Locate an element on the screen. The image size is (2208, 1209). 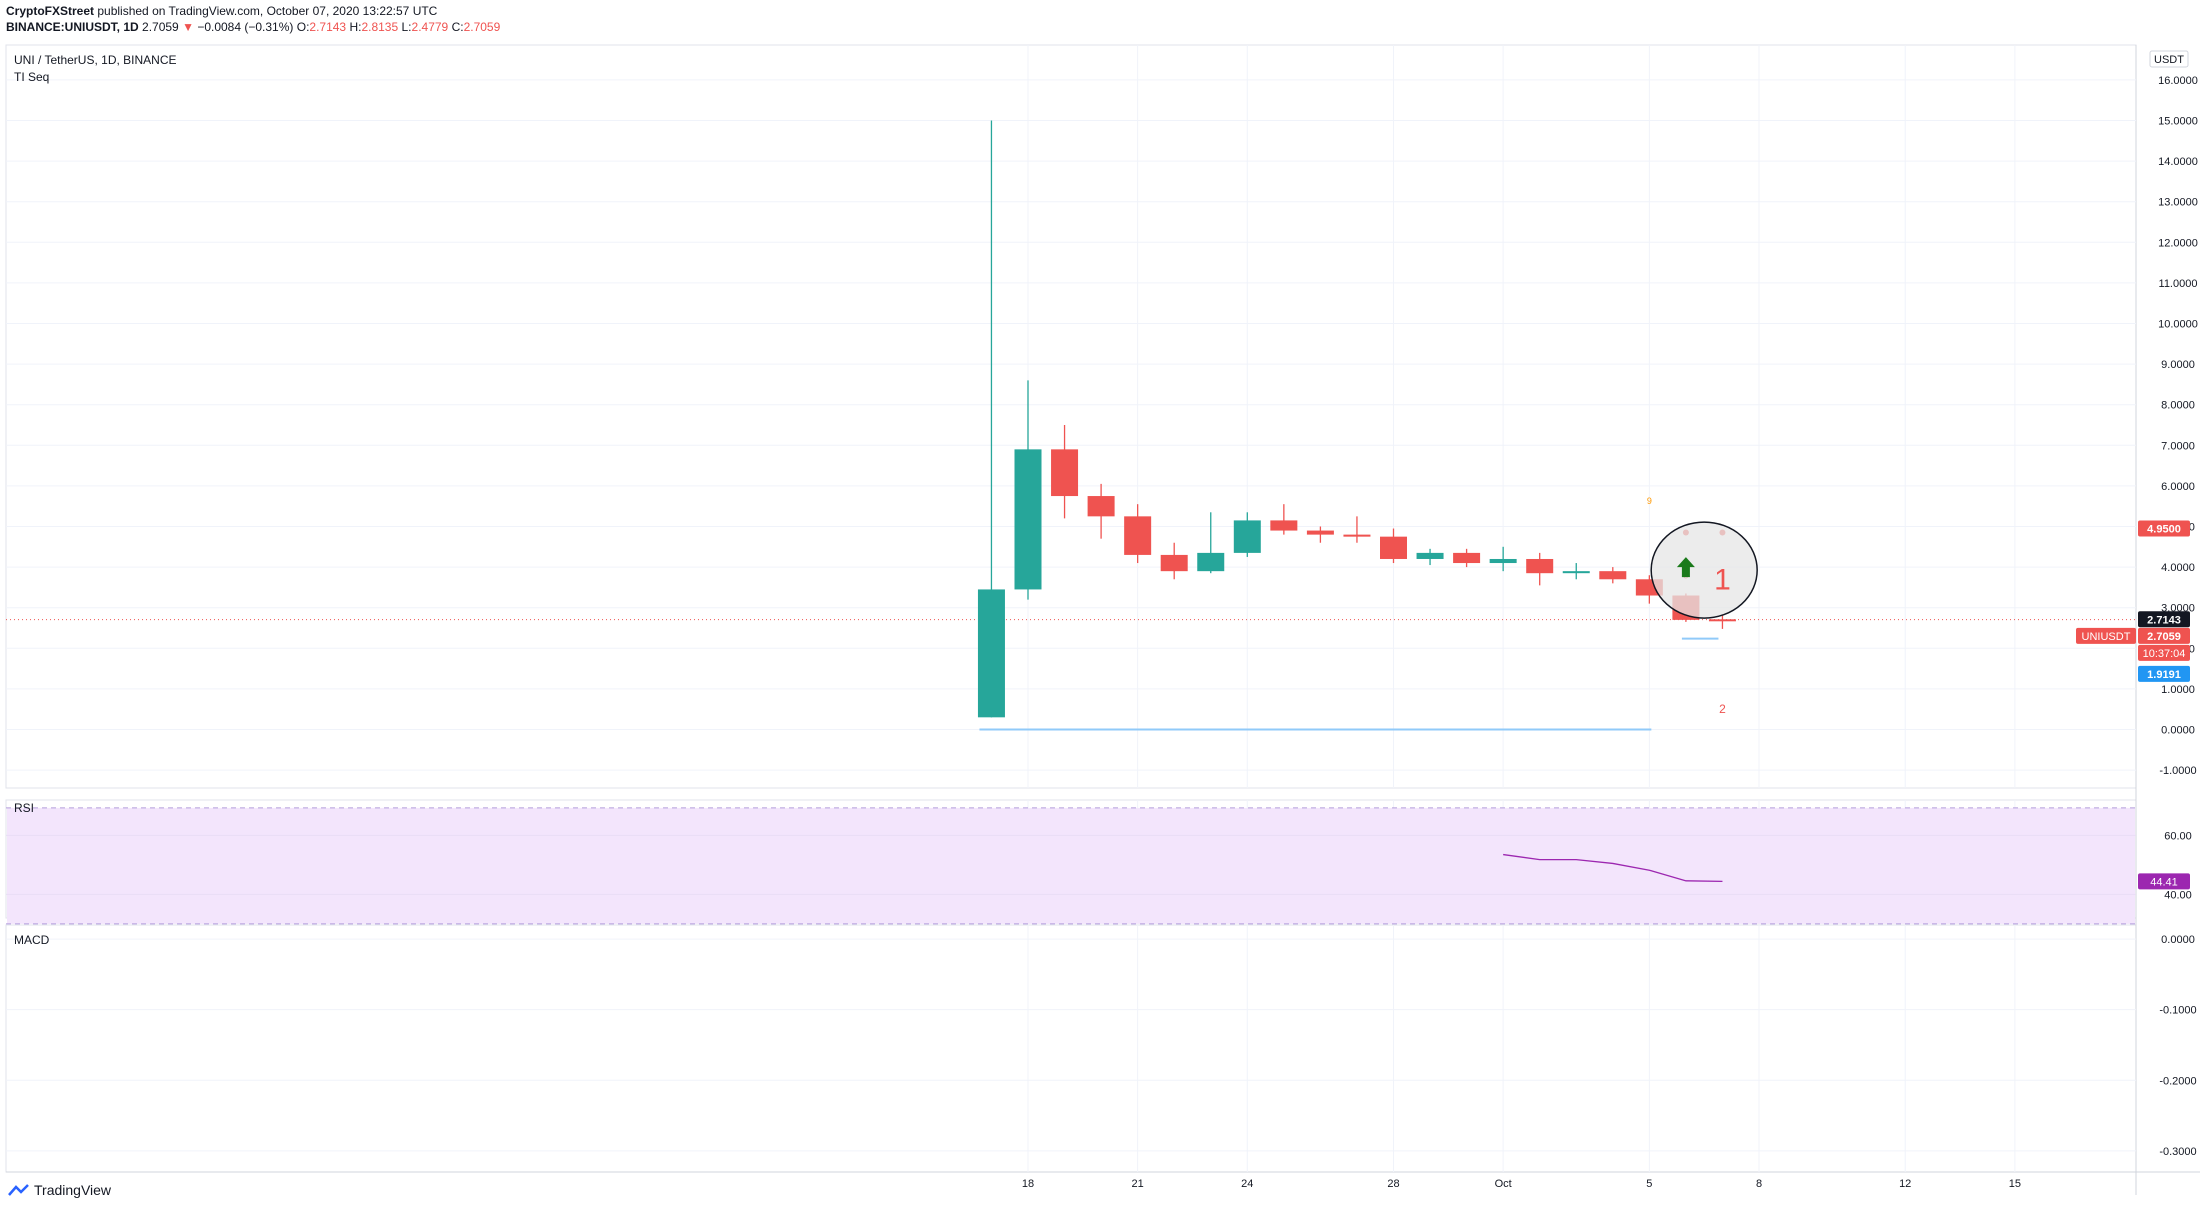
time-tick-label: 15 is located at coordinates (2015, 1184).